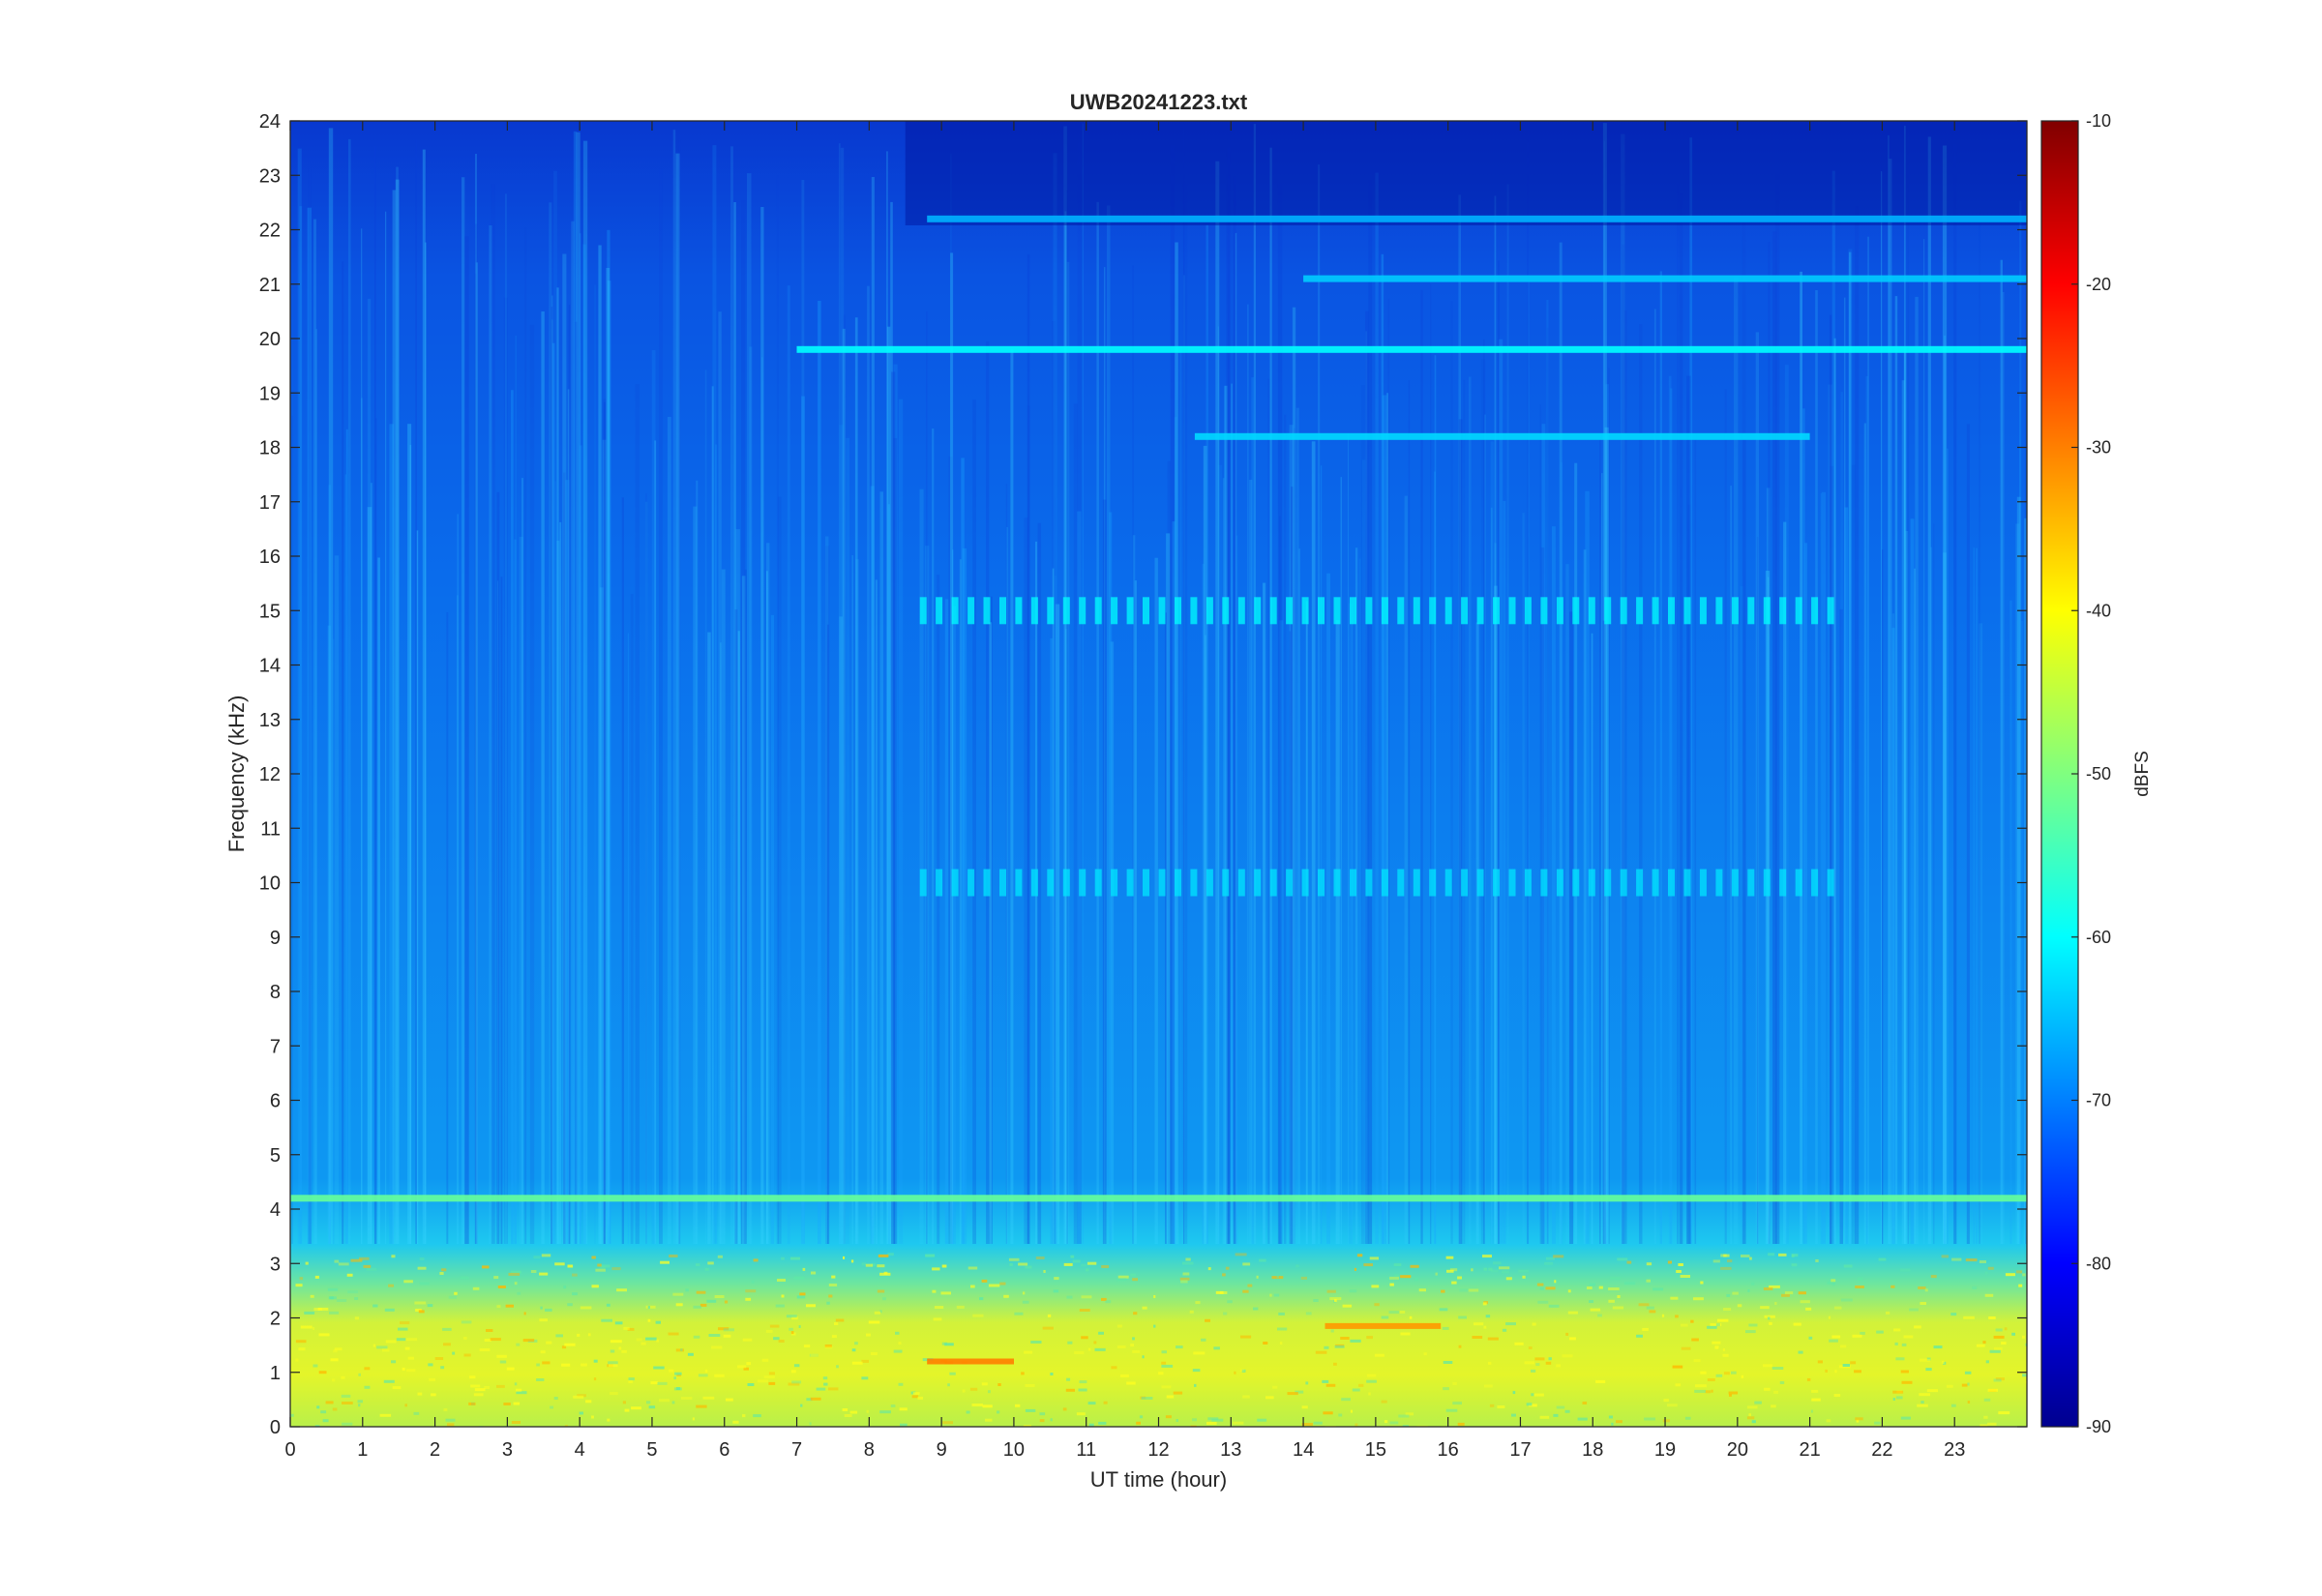  Describe the element at coordinates (942, 1450) in the screenshot. I see `x-tick-label: 9` at that location.